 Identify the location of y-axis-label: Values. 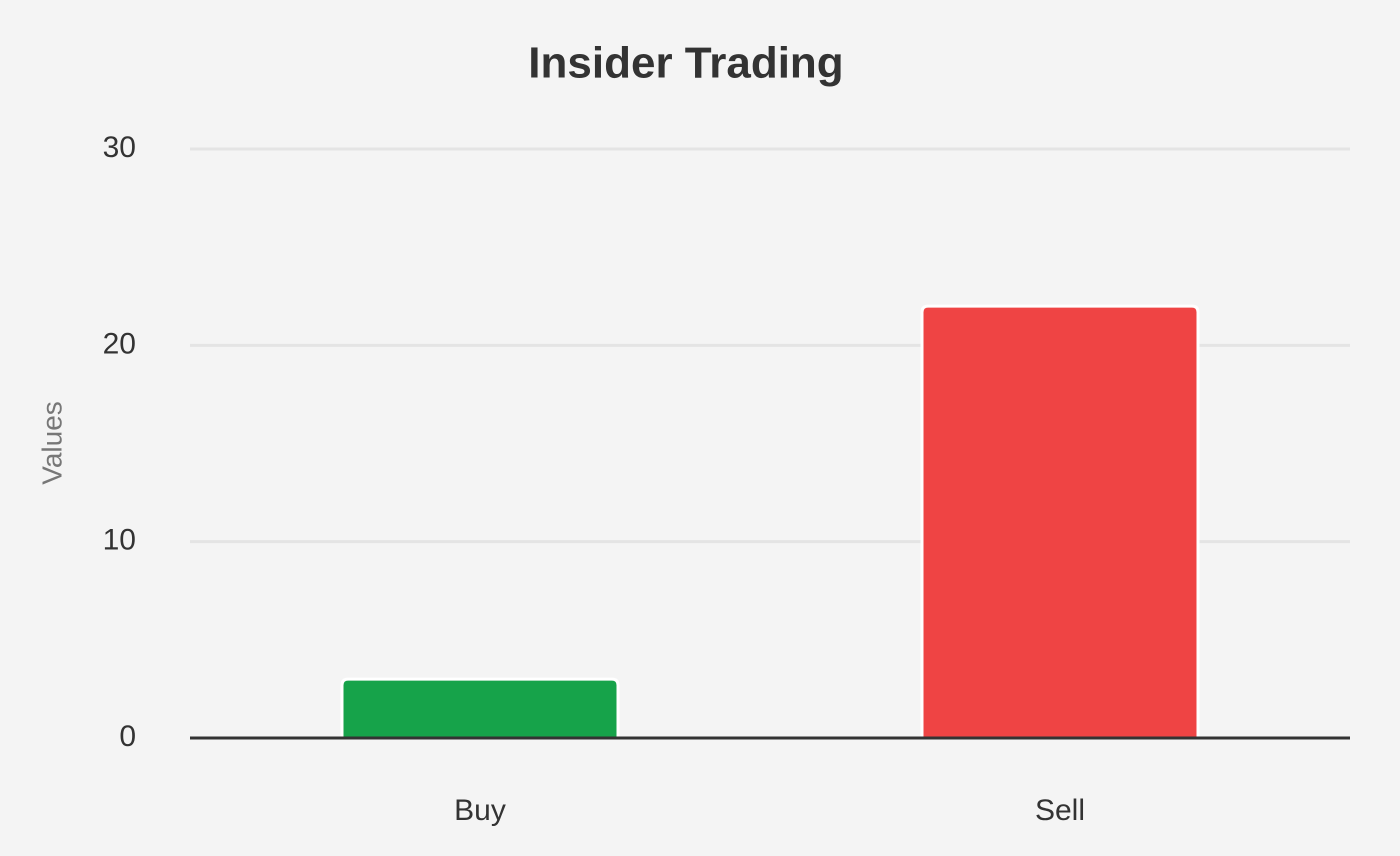
(51, 443).